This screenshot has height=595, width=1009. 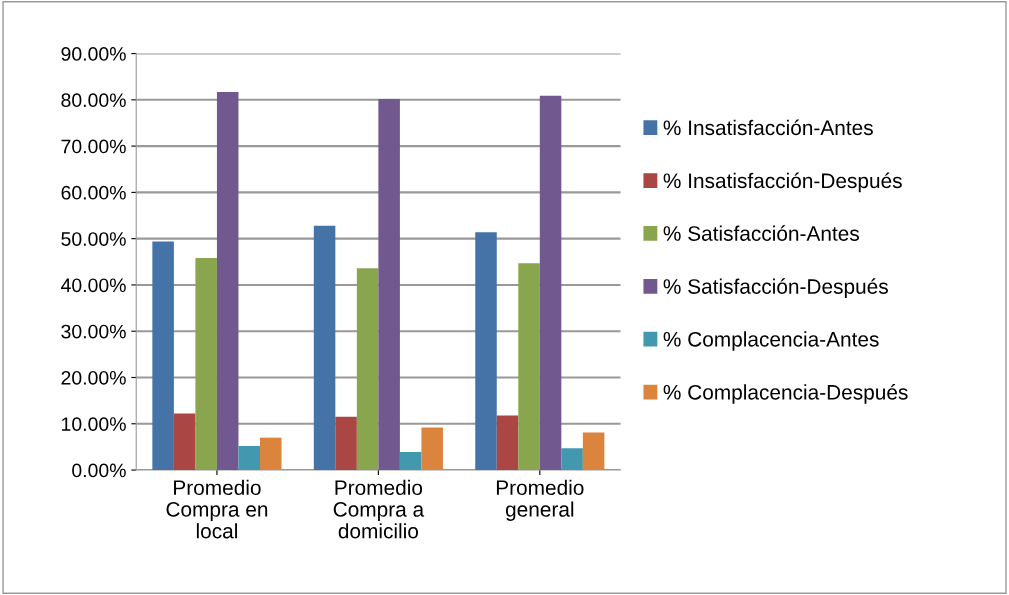 What do you see at coordinates (93, 239) in the screenshot?
I see `y-tick-label: 50.00%` at bounding box center [93, 239].